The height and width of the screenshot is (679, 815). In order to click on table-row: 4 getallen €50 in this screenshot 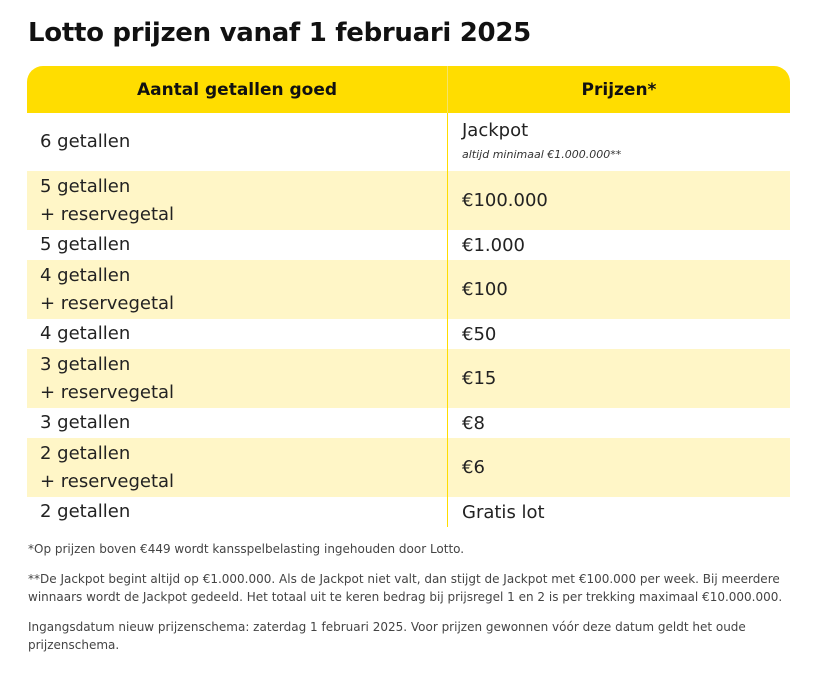, I will do `click(408, 334)`.